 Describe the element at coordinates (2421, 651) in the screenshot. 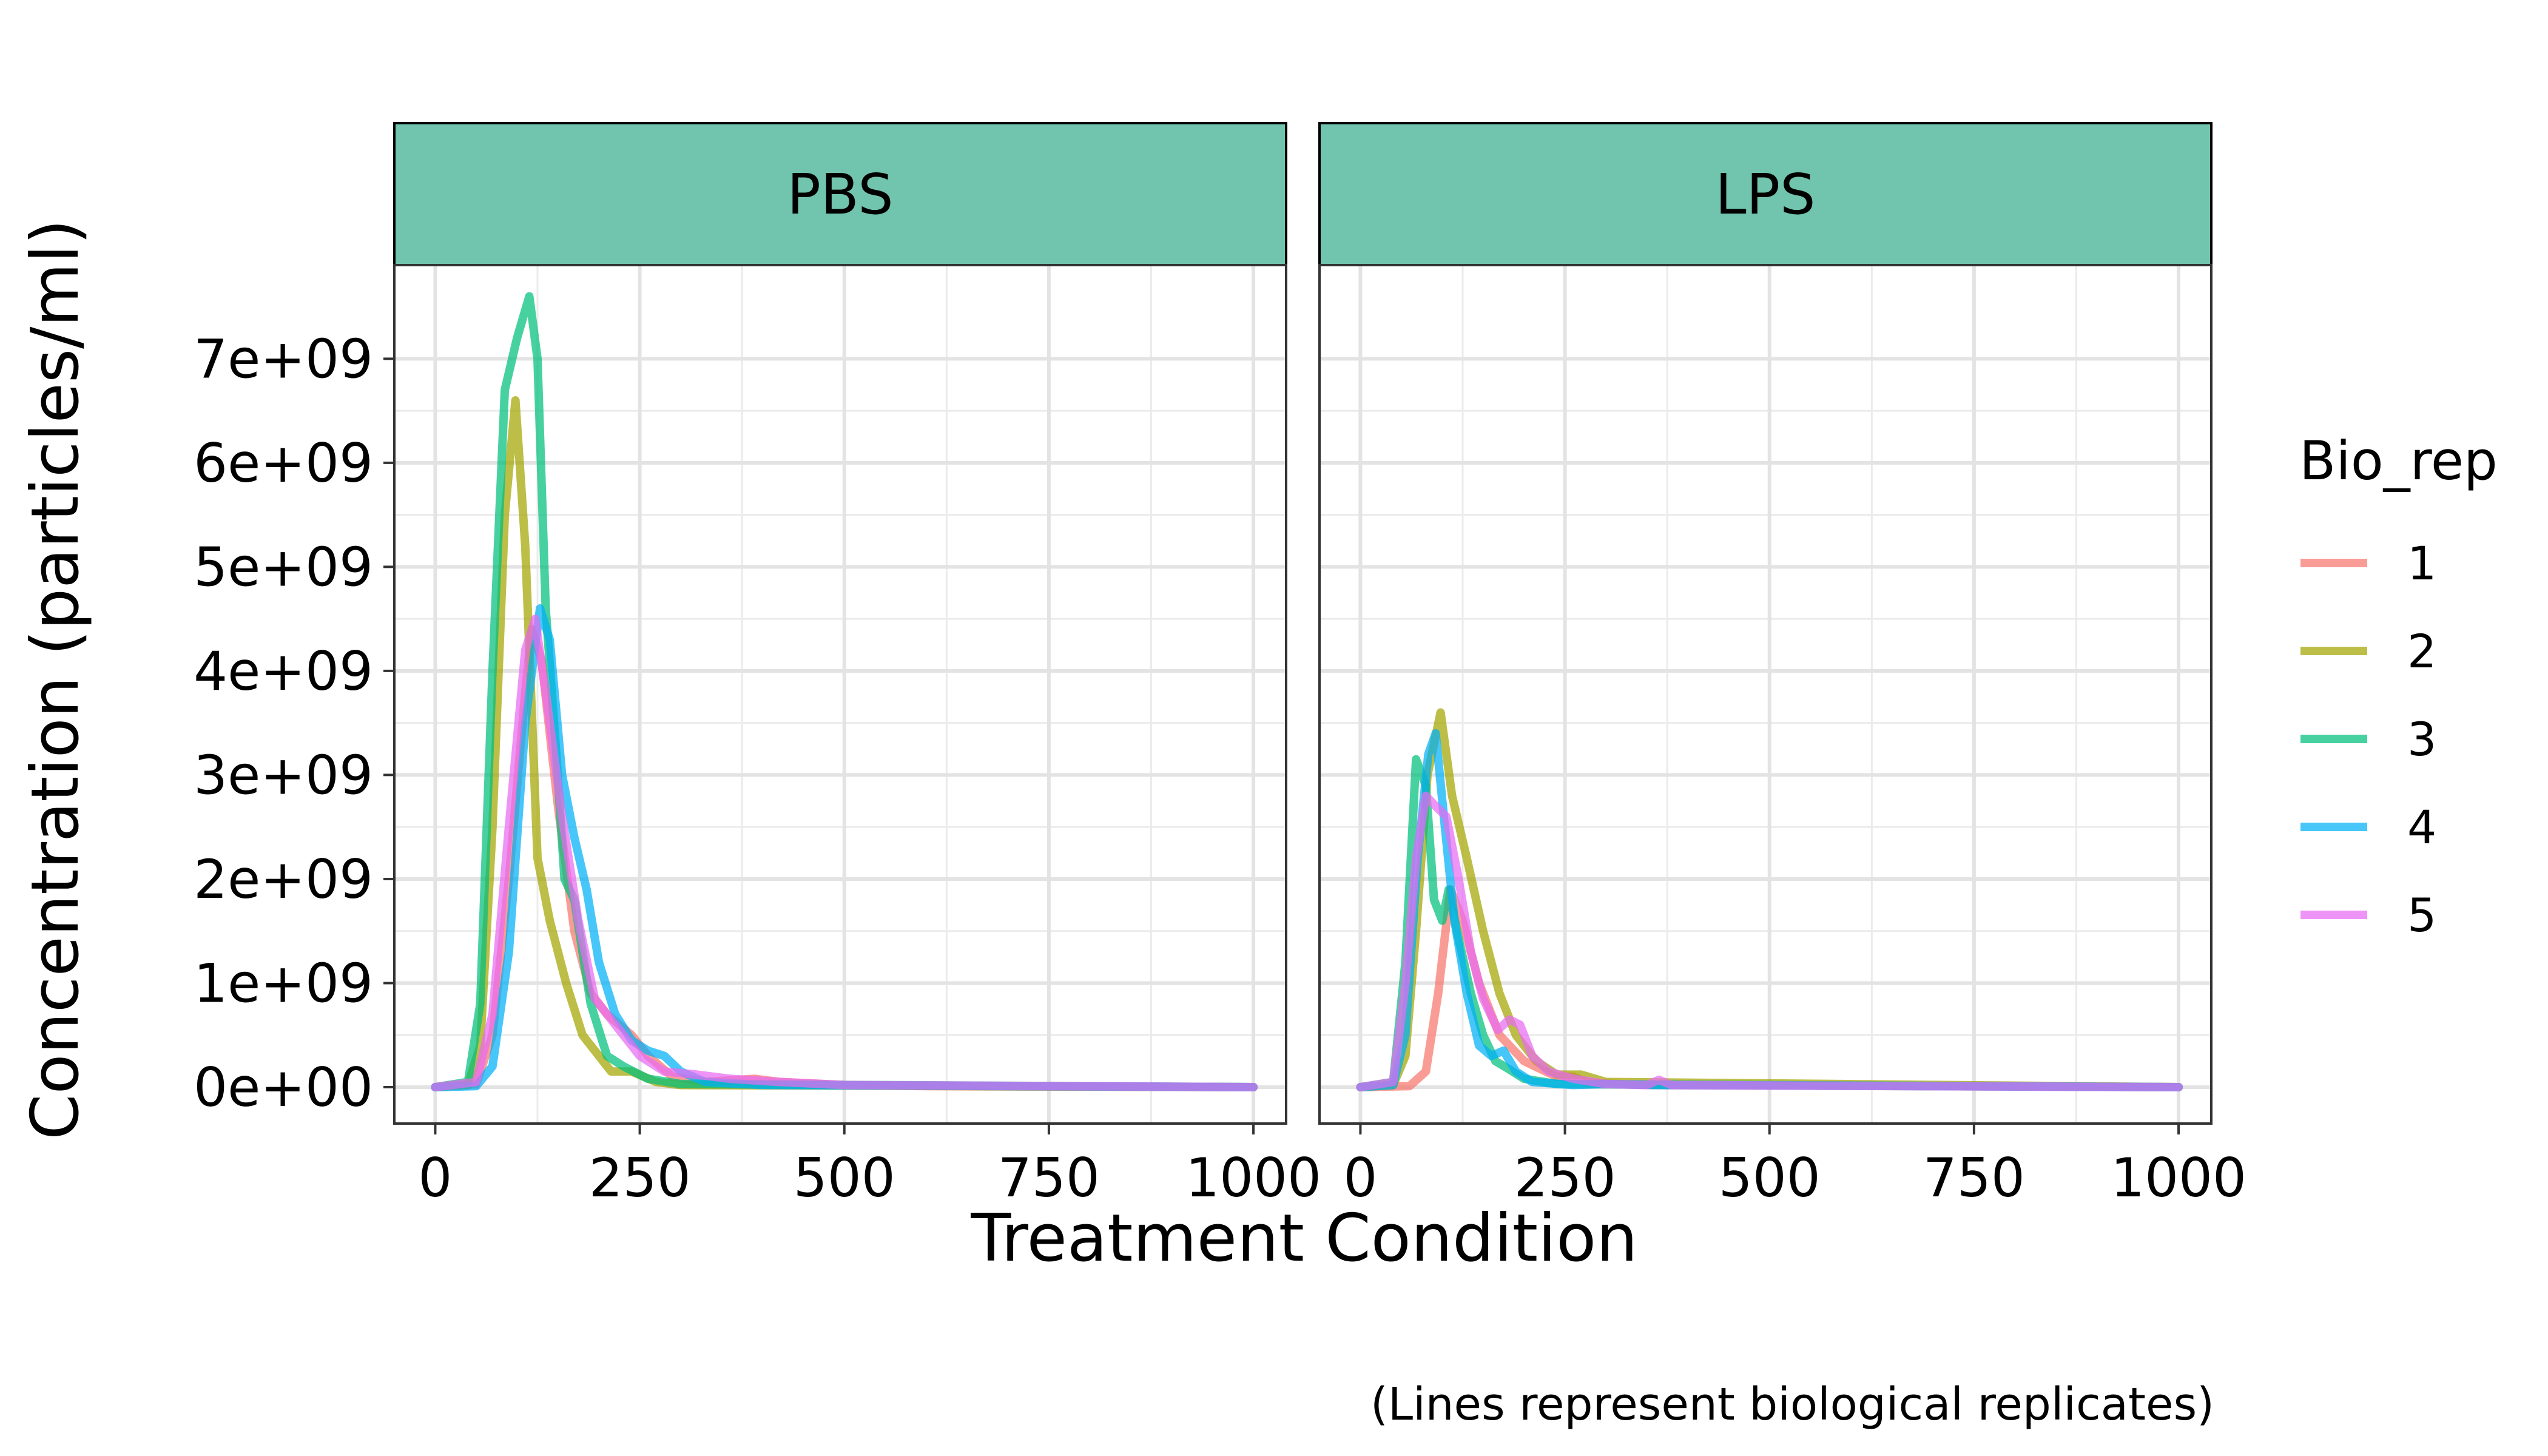

I see `legend-label-bio-rep-2: 2` at that location.